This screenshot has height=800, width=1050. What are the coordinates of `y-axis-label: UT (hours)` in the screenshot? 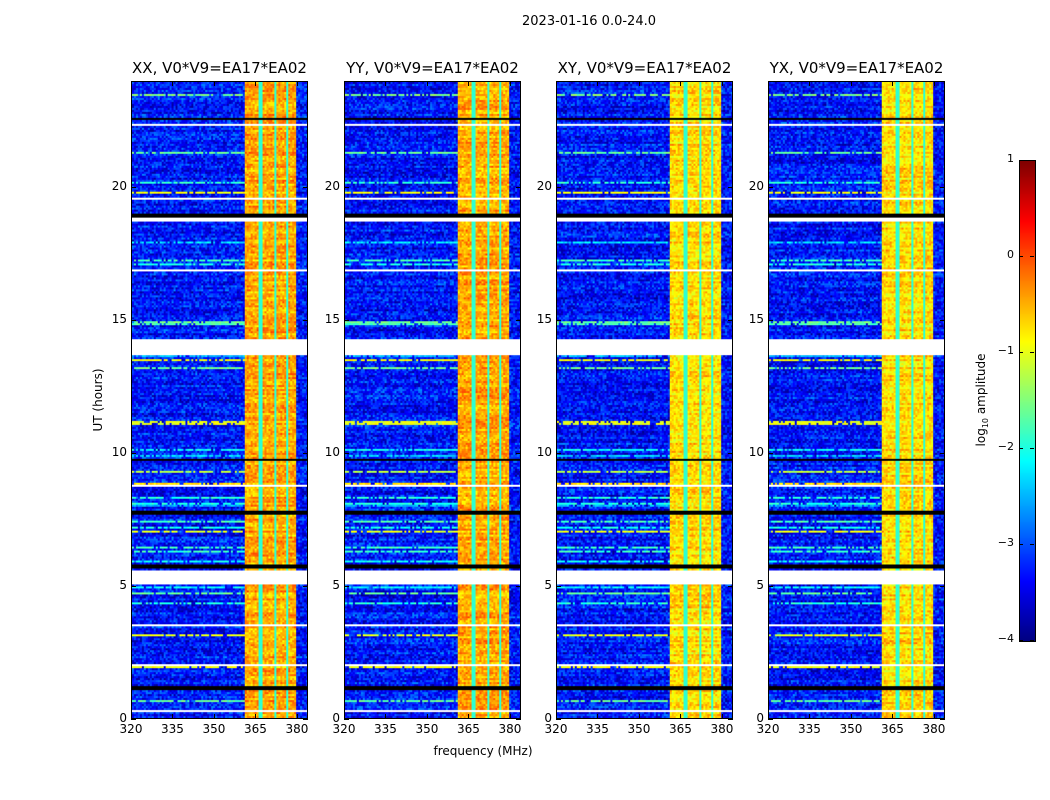 It's located at (98, 400).